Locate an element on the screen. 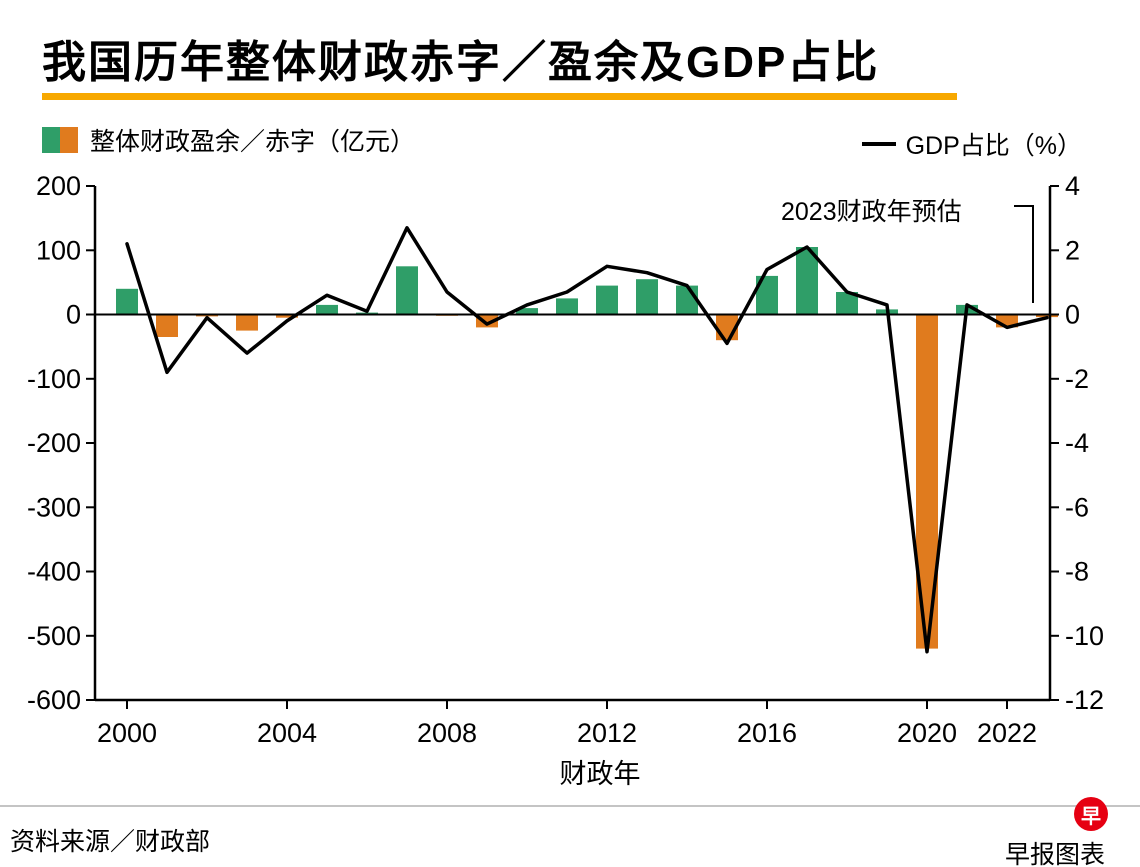  bar-2007 is located at coordinates (407, 290).